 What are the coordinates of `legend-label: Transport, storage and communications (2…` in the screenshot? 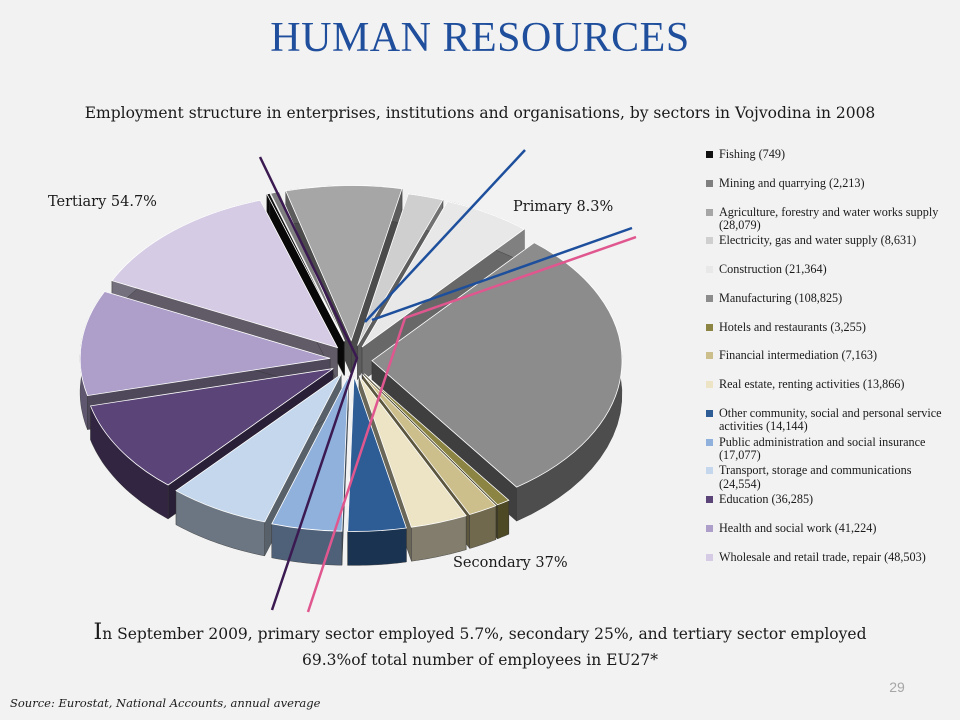 It's located at (815, 477).